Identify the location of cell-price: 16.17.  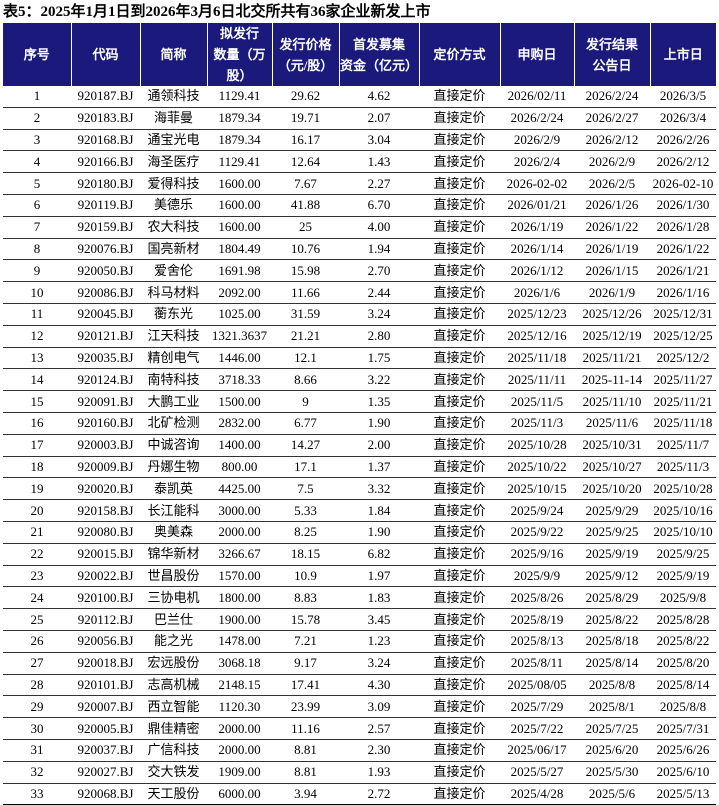
(305, 140).